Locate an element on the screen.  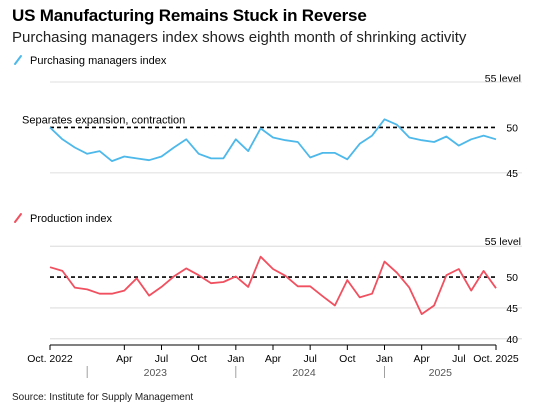
production-legend-label: Production index is located at coordinates (71, 219).